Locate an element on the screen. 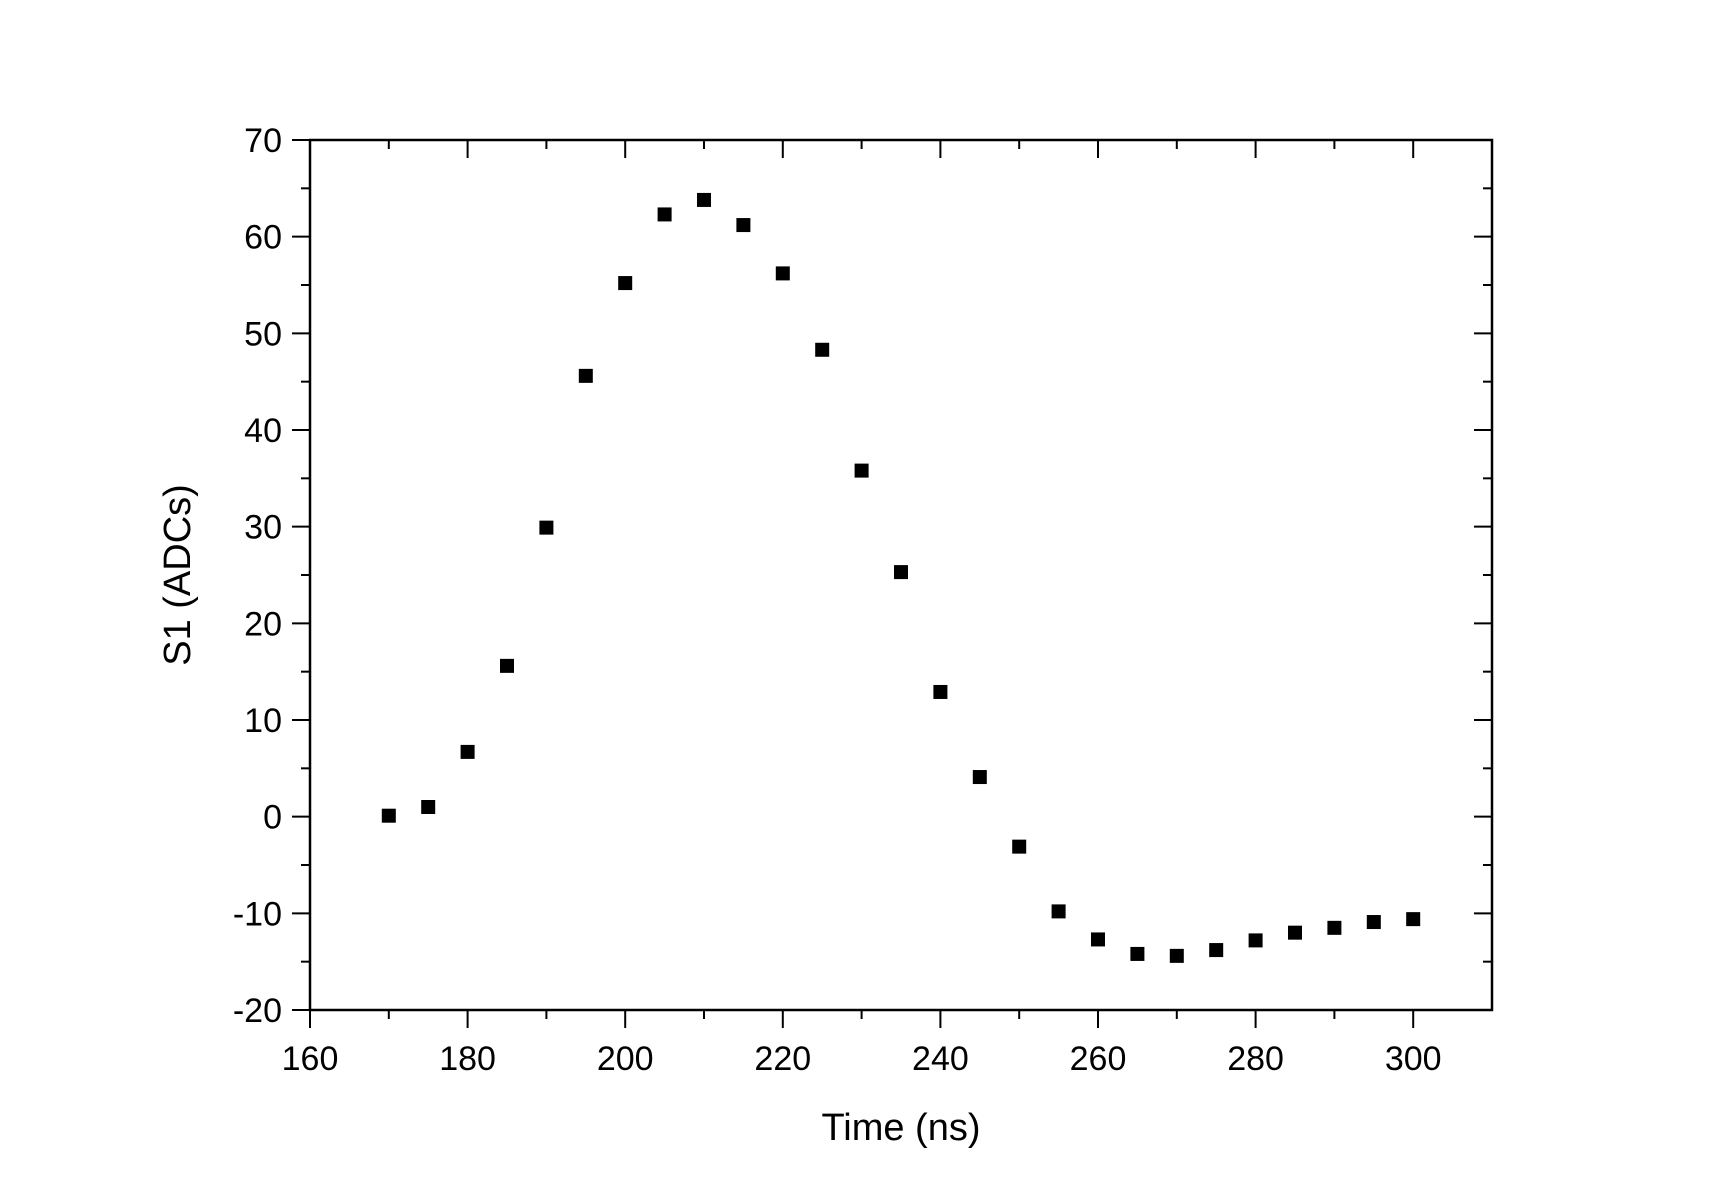  x-axis-title: Time (ns) is located at coordinates (900, 1128).